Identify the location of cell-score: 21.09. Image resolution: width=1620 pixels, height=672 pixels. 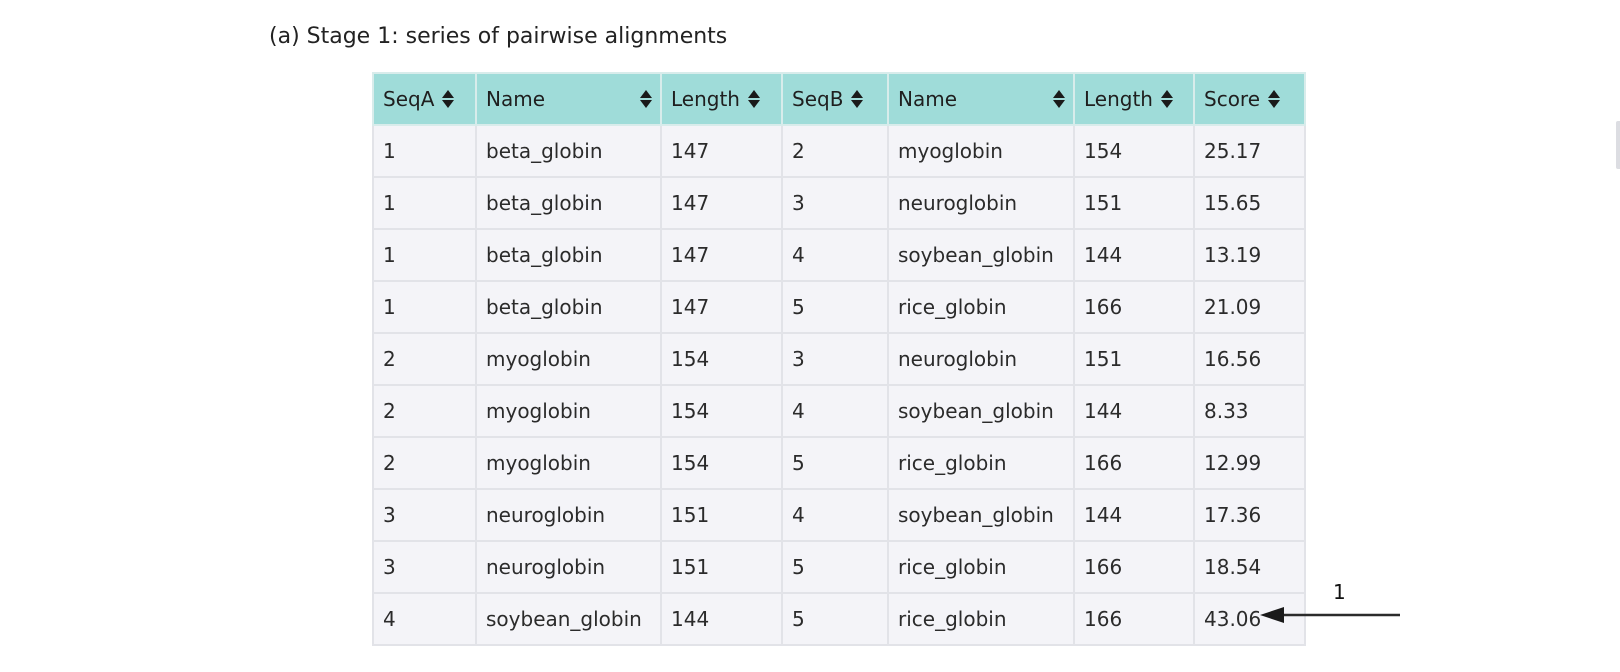
(1249, 307).